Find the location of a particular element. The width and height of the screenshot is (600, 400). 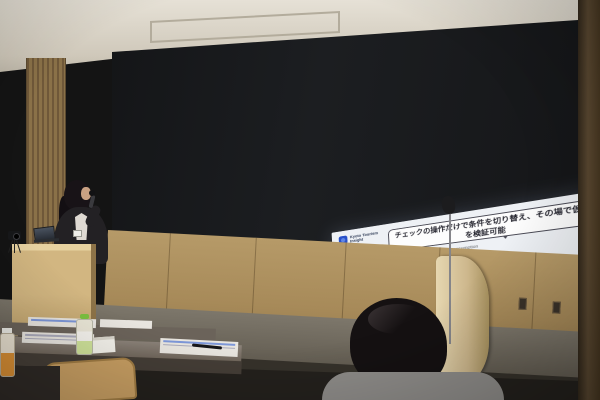

beige-partition-panel is located at coordinates (462, 322).